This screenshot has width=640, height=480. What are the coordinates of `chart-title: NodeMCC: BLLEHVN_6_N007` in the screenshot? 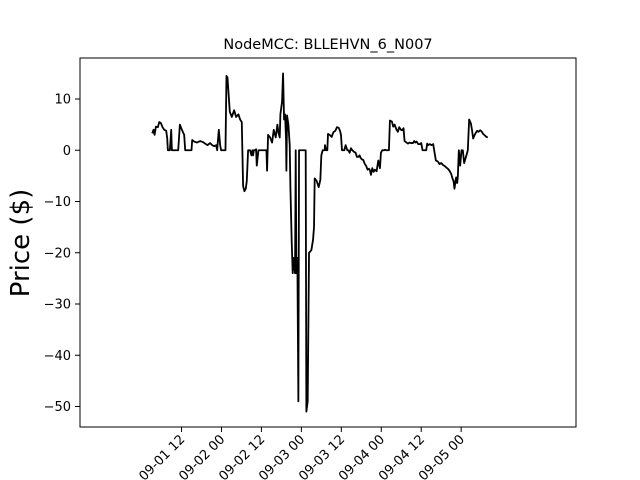 It's located at (327, 45).